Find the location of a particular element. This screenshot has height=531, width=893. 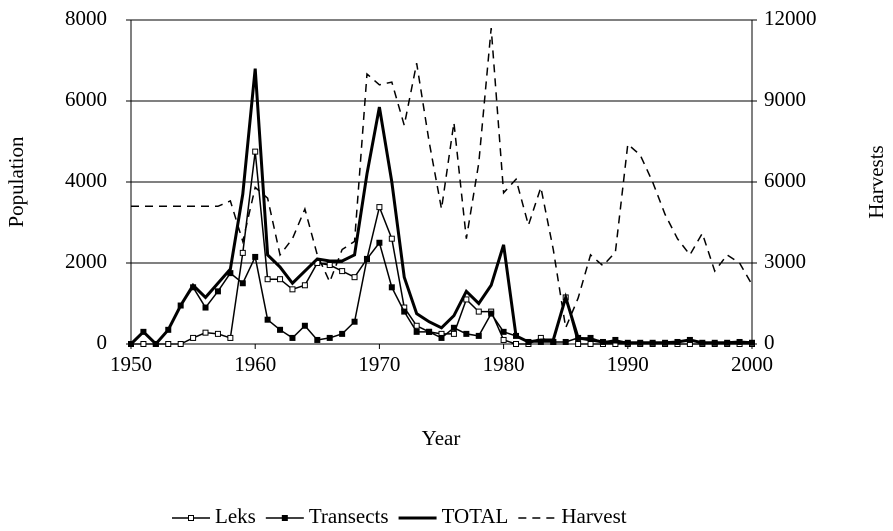

y2-tick-label: 12000 is located at coordinates (790, 18).